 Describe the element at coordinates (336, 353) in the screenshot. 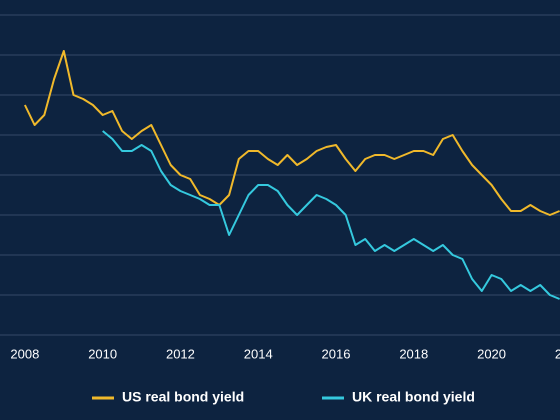

I see `x-tick-label: 2016` at that location.